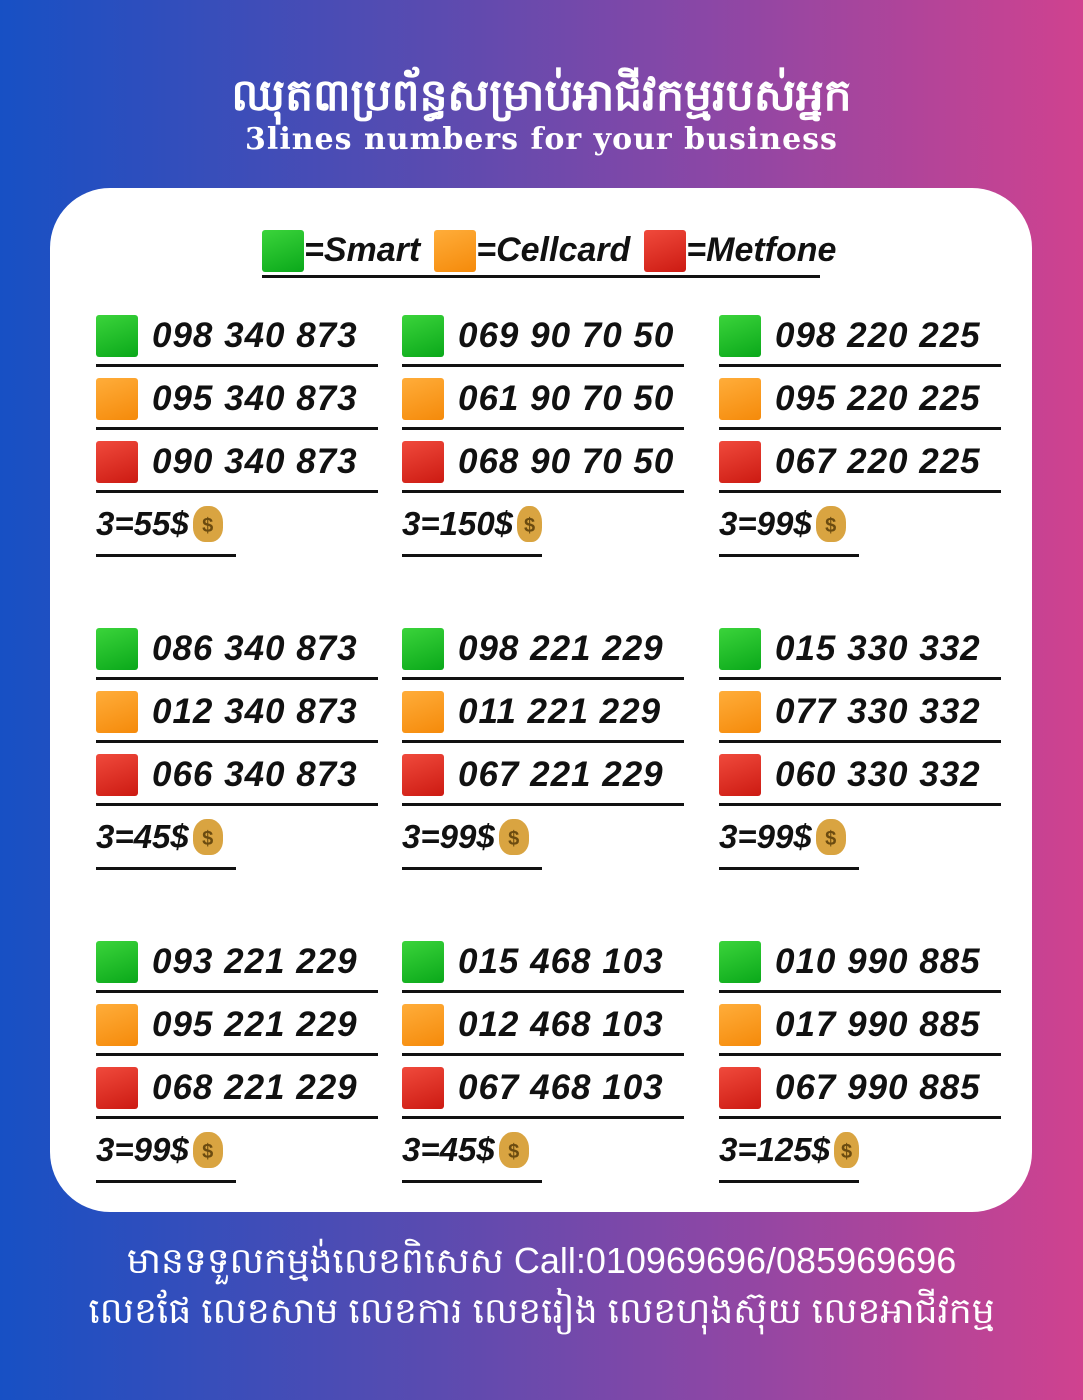  I want to click on number-row-metfone: 068 221 229, so click(237, 1087).